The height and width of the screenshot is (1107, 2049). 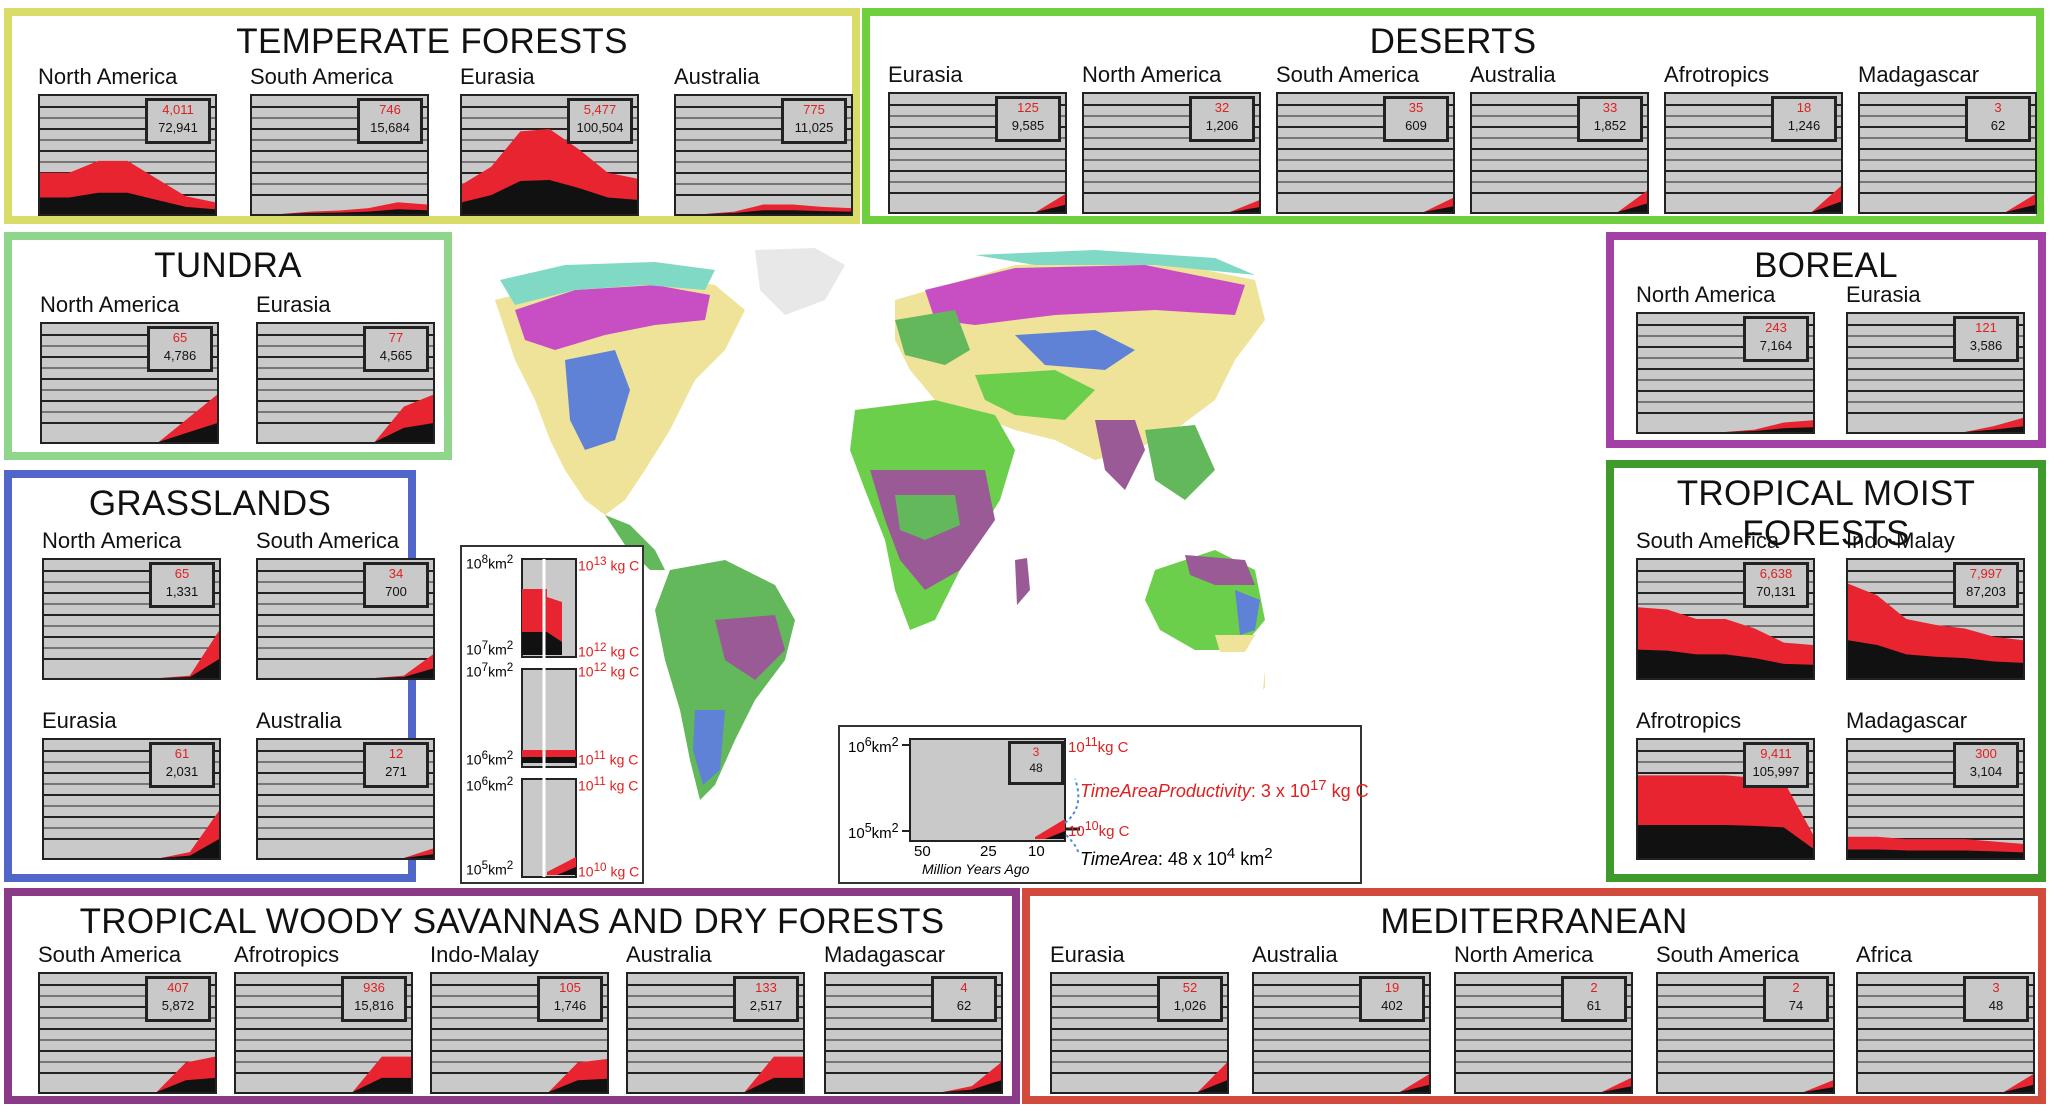 What do you see at coordinates (178, 999) in the screenshot?
I see `value-box: 407 5,872` at bounding box center [178, 999].